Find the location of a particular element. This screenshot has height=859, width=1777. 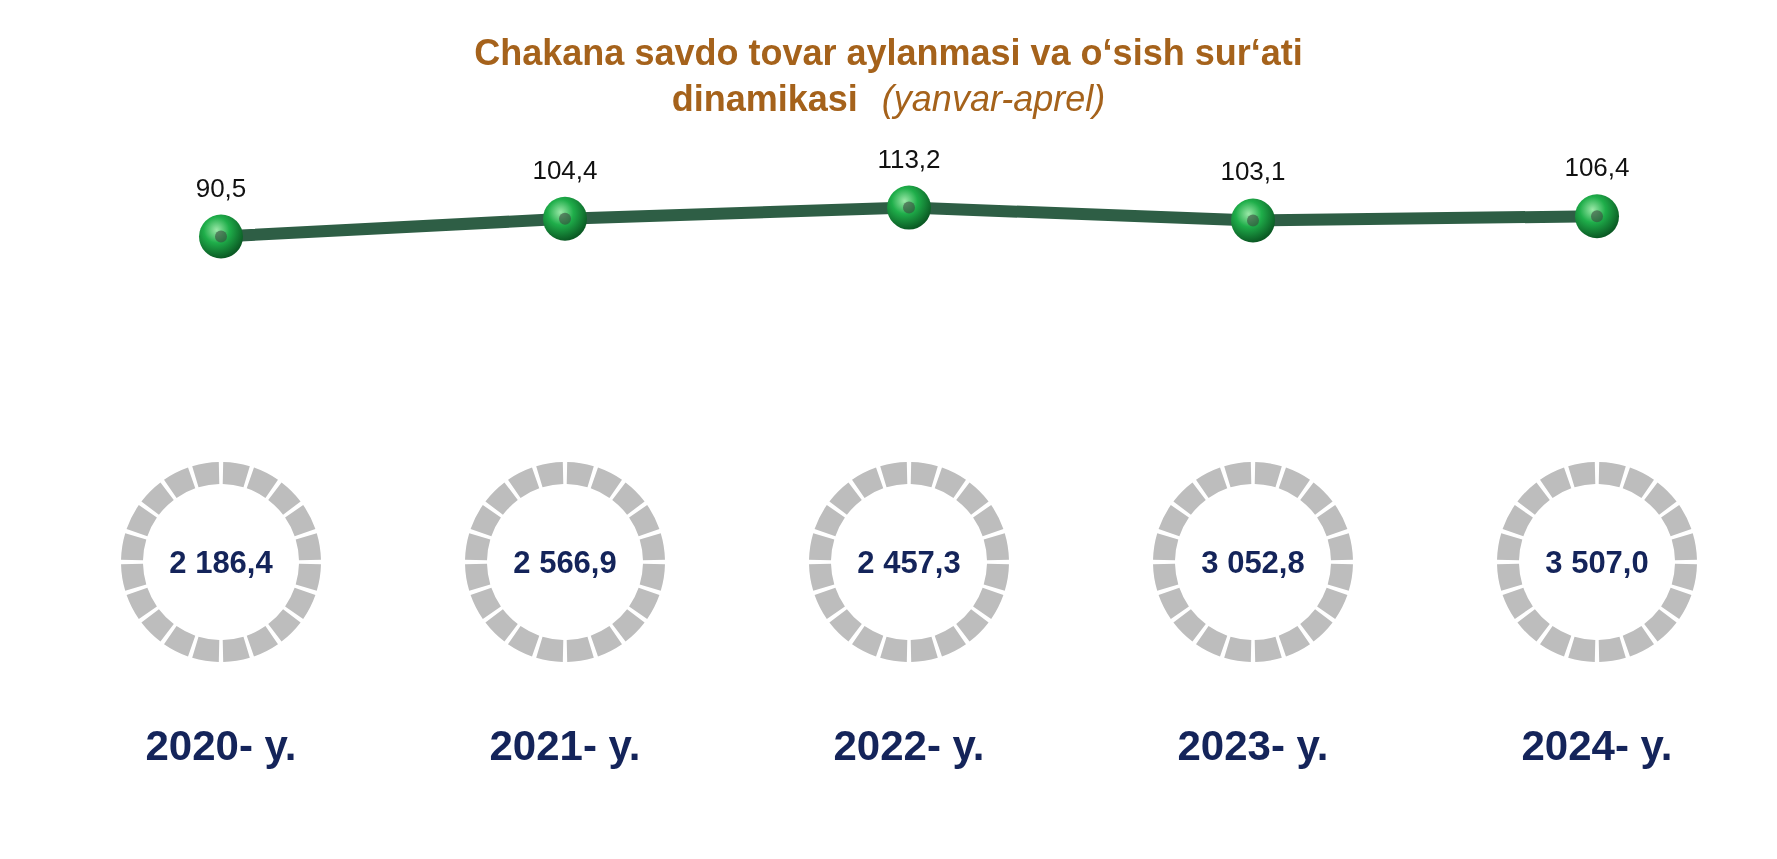

x-tick-label: 2021- y. is located at coordinates (565, 745).